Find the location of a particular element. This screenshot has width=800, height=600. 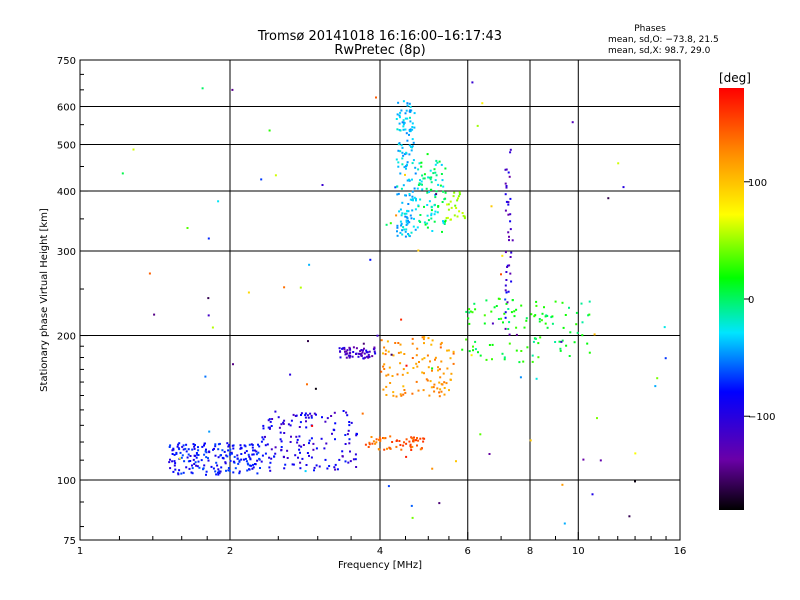

stats-o-line: mean, sd,O: −73.8, 21.5 is located at coordinates (663, 40).